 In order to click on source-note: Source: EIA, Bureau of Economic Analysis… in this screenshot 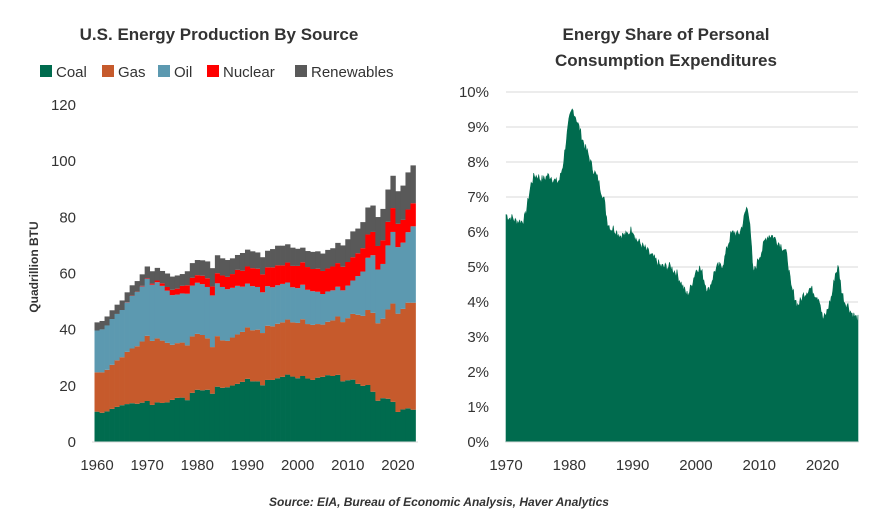, I will do `click(439, 502)`.